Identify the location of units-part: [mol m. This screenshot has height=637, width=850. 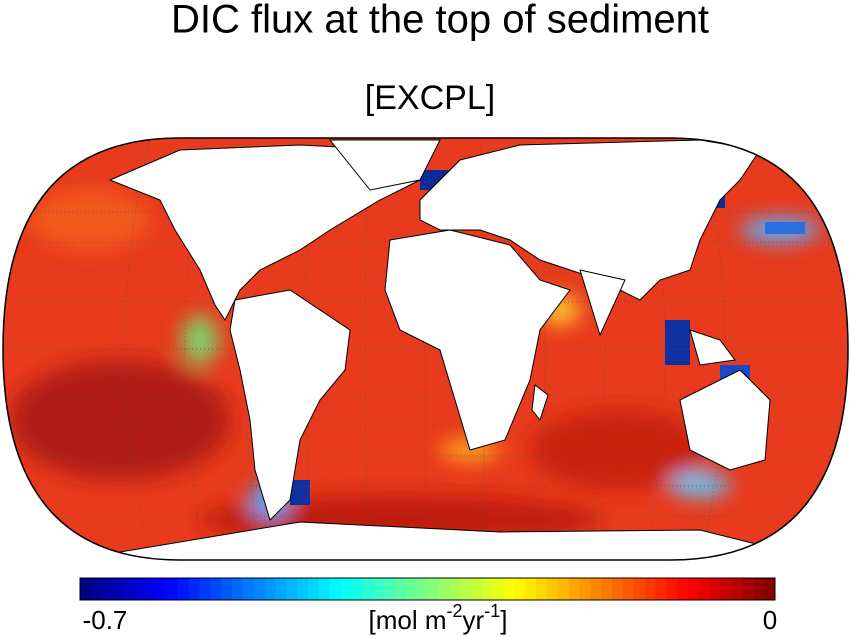
(408, 620).